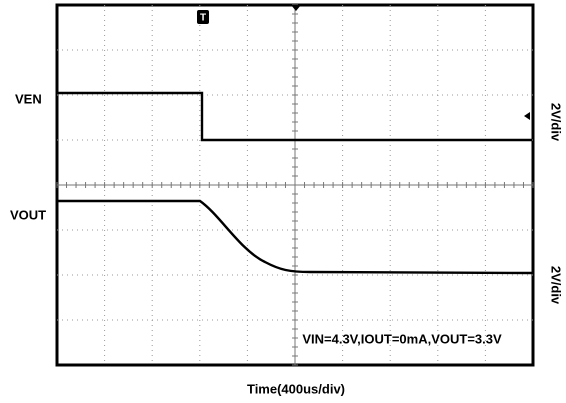 This screenshot has width=566, height=403. What do you see at coordinates (28, 98) in the screenshot?
I see `ch1-label: VEN` at bounding box center [28, 98].